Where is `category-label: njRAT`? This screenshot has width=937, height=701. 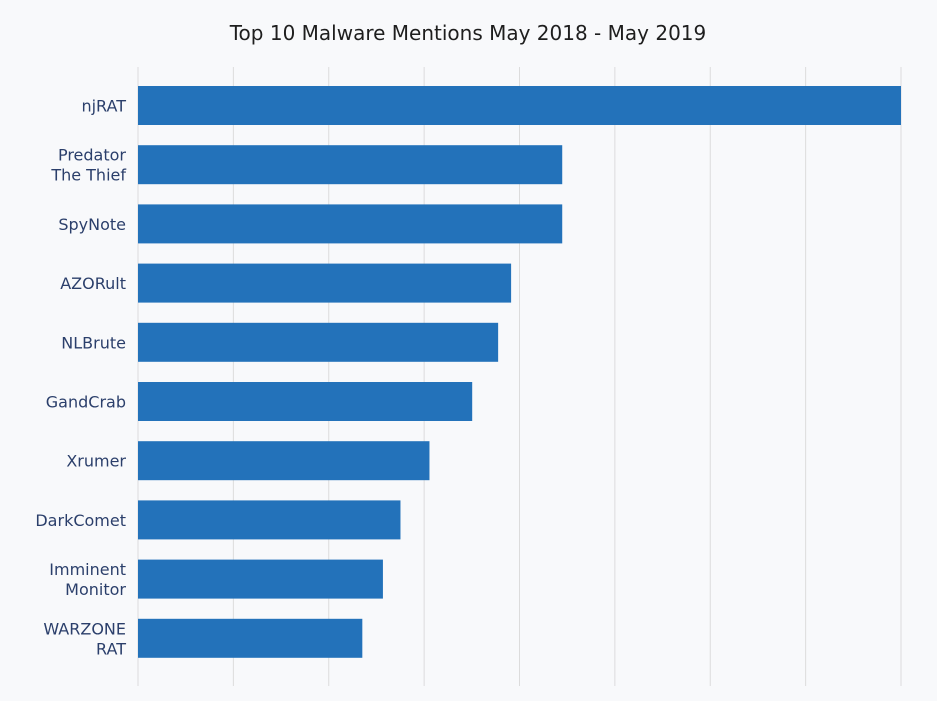
category-label: njRAT is located at coordinates (103, 106).